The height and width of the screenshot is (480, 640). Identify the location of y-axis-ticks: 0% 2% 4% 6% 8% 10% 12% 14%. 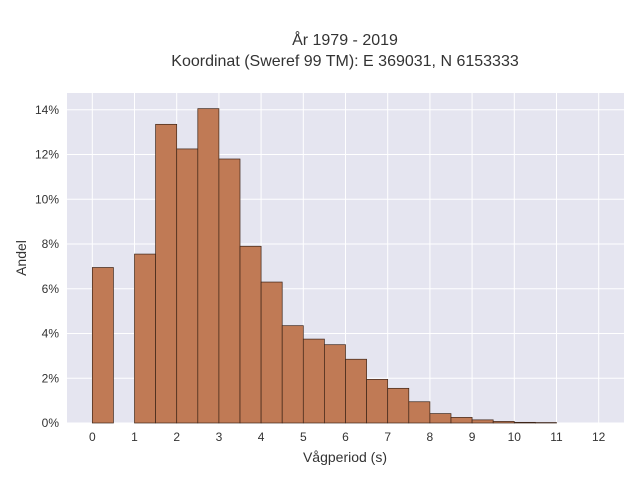
(47, 266).